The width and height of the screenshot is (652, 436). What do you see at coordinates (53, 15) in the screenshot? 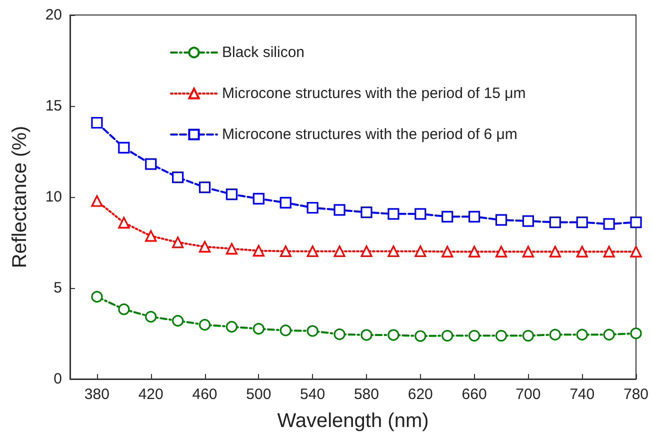
I see `y-tick-label: 20` at bounding box center [53, 15].